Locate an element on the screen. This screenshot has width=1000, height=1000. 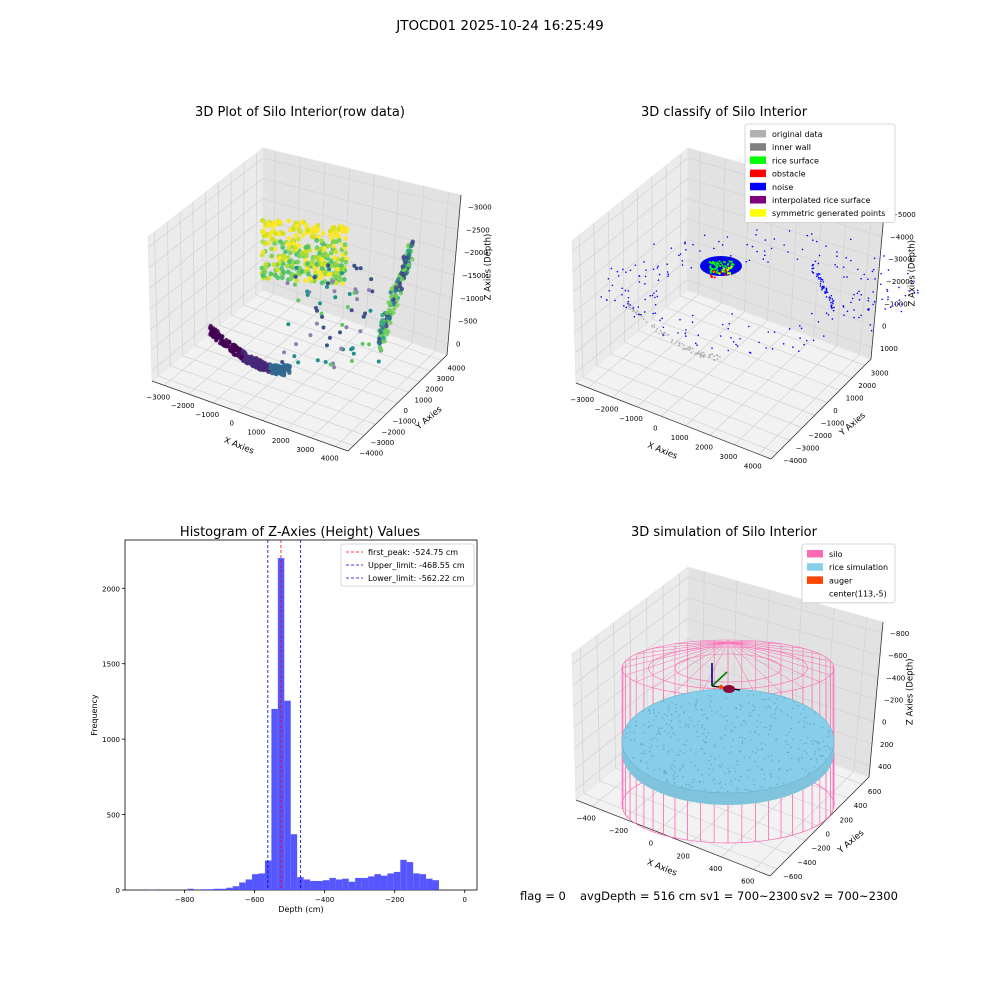
x-tick-label: 3000 is located at coordinates (729, 457).